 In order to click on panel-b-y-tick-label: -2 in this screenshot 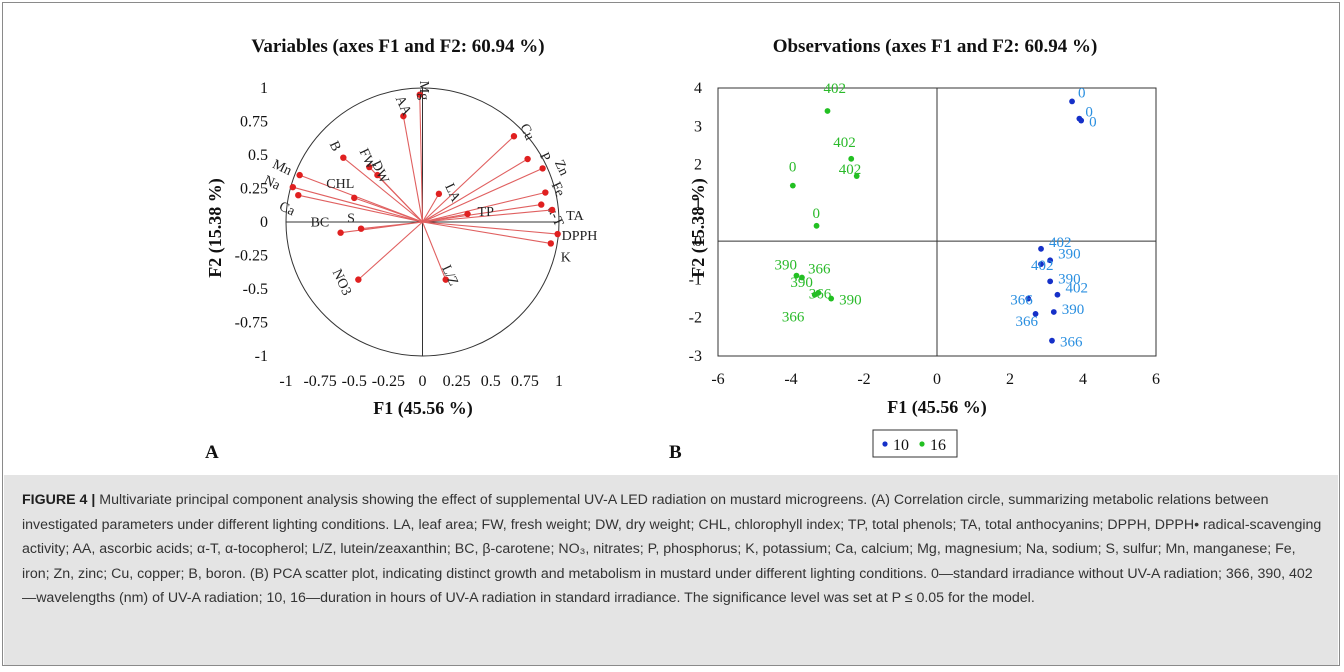, I will do `click(695, 318)`.